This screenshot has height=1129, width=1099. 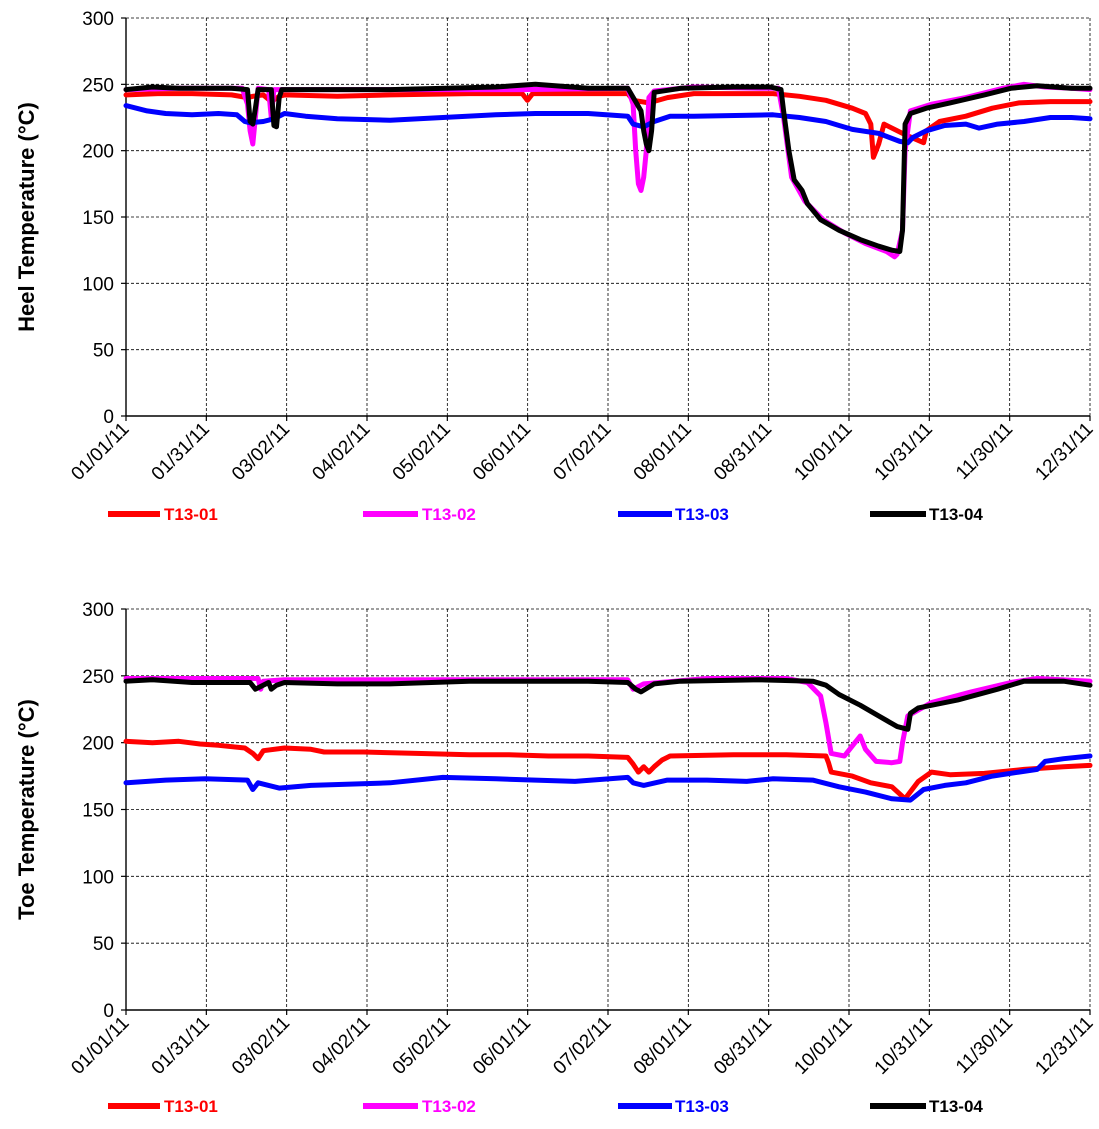 I want to click on y-axis-title: Toe Temperature (°C), so click(x=26, y=809).